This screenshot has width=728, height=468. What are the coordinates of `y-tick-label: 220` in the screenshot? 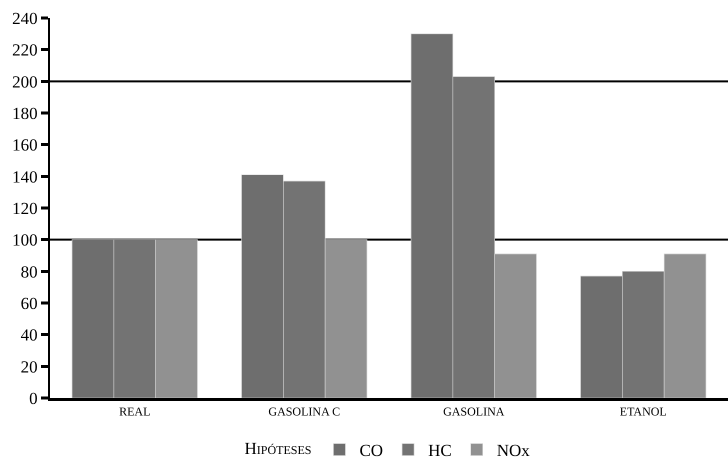 It's located at (25, 50).